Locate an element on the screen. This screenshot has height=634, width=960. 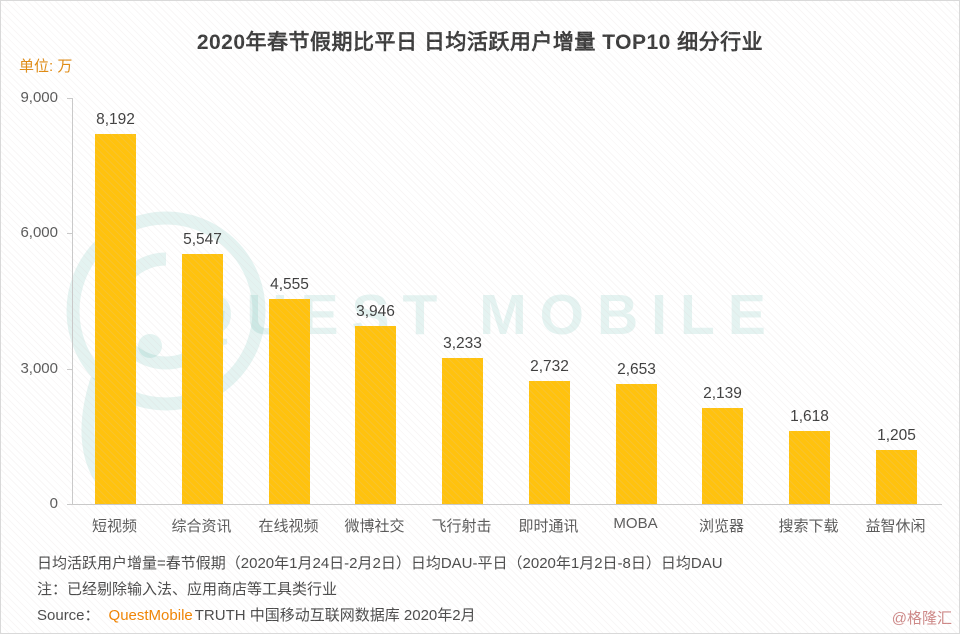
logo-dot is located at coordinates (150, 346).